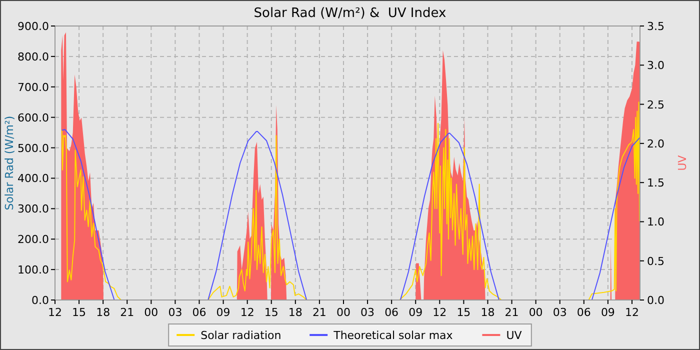  What do you see at coordinates (655, 143) in the screenshot?
I see `y2-tick-label: 2.0` at bounding box center [655, 143].